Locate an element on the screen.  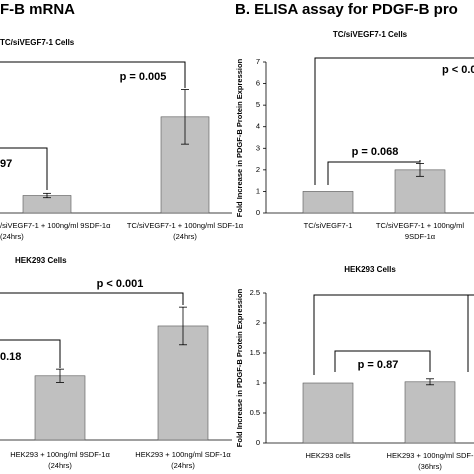
y-tick-label: 0.5 is located at coordinates (255, 412).